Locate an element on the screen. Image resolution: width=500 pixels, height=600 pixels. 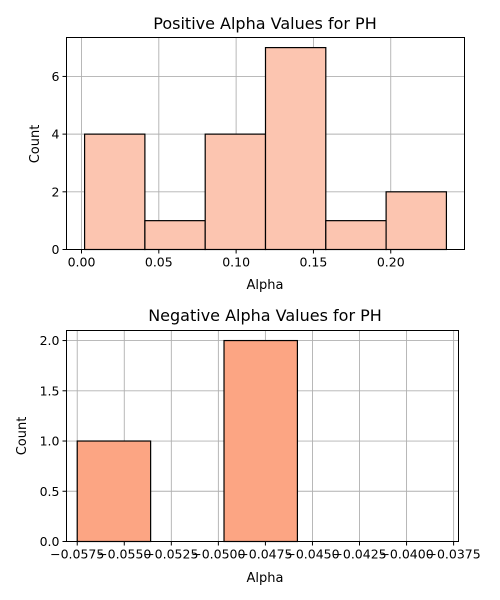
y-tick-label: 2.0 is located at coordinates (50, 340).